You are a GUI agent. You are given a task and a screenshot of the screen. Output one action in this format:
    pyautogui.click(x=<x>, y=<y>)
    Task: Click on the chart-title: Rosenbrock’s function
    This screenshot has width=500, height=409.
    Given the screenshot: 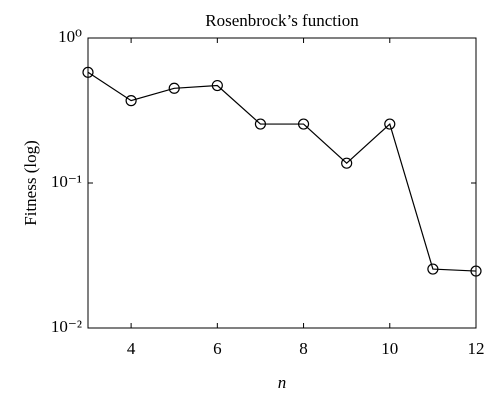 What is the action you would take?
    pyautogui.click(x=282, y=20)
    